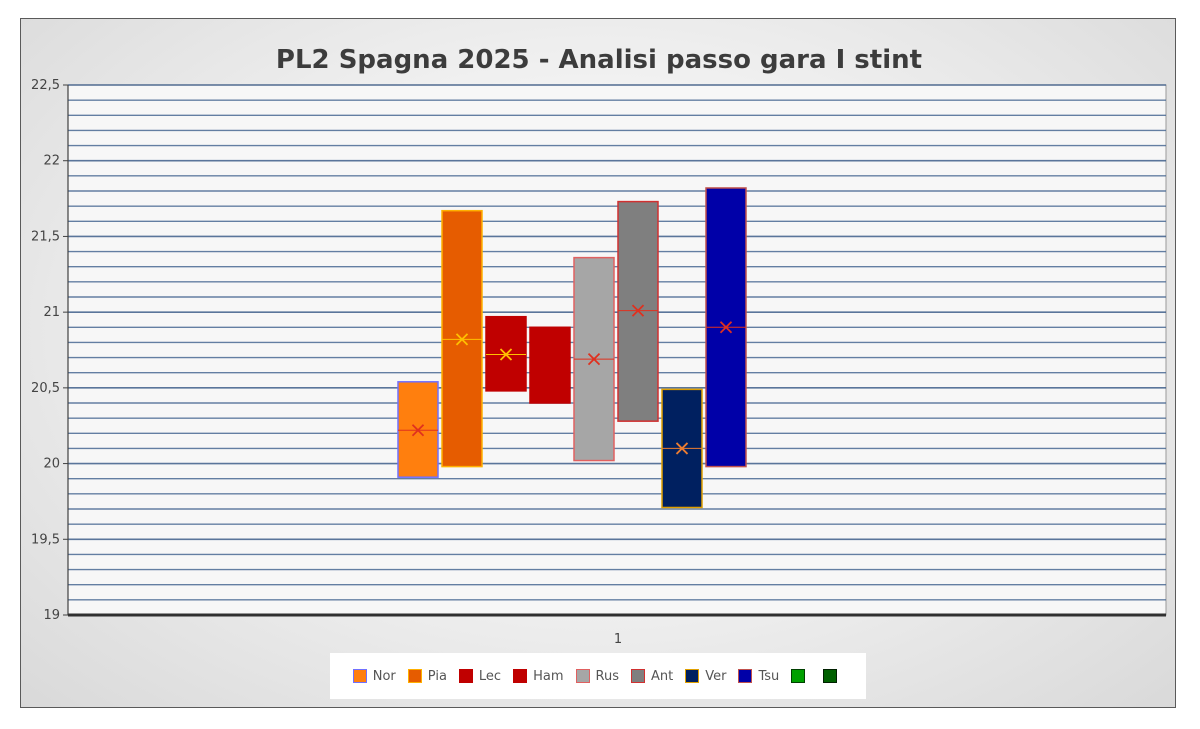 The image size is (1200, 729). I want to click on legend-item: Rus, so click(597, 676).